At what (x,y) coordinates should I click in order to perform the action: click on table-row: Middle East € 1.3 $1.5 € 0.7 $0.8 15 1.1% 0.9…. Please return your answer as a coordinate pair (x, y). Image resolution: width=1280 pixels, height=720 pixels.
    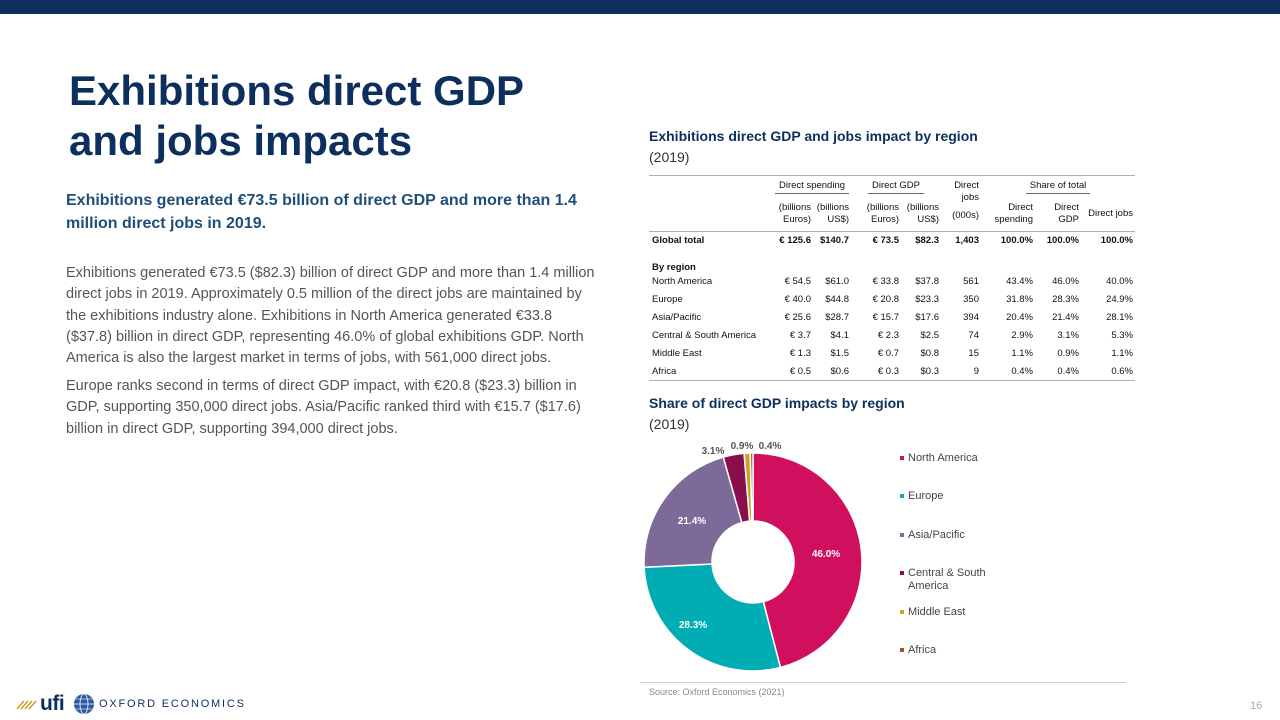
    Looking at the image, I should click on (892, 353).